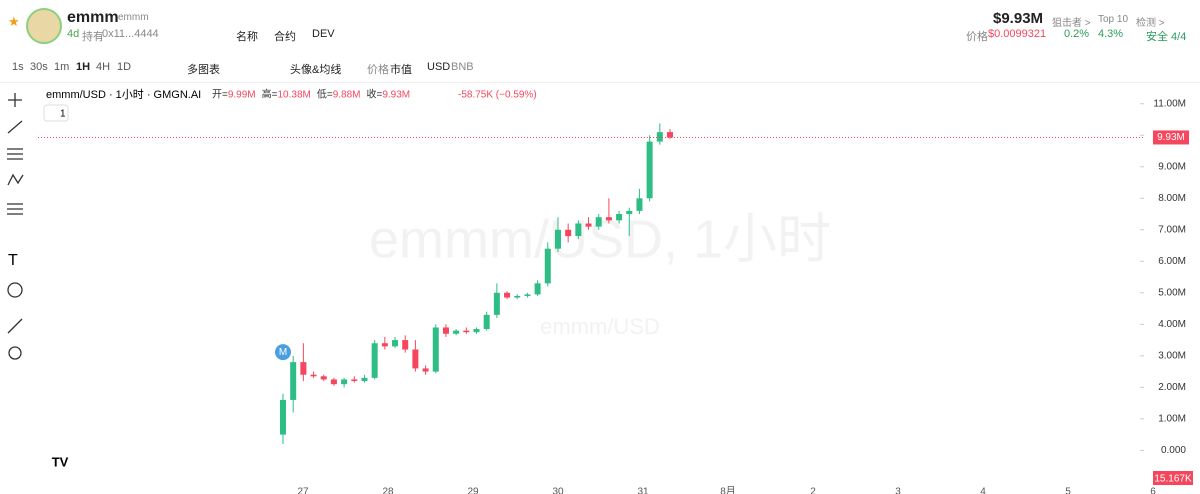 This screenshot has height=494, width=1200. I want to click on y-tick-label: 4.00M, so click(1172, 324).